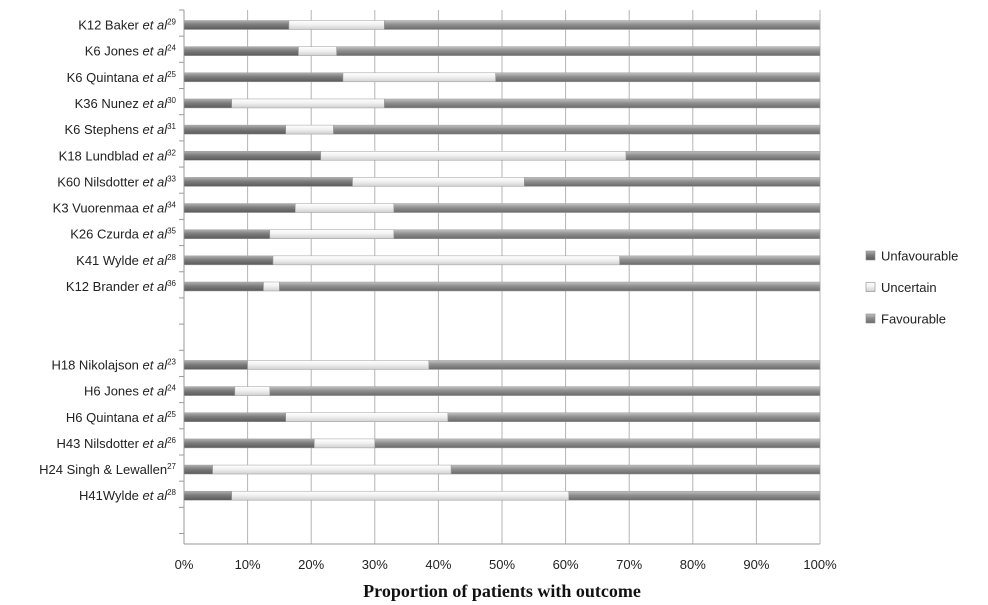 The image size is (988, 605). I want to click on category-label: H6 Quintana et al25, so click(121, 417).